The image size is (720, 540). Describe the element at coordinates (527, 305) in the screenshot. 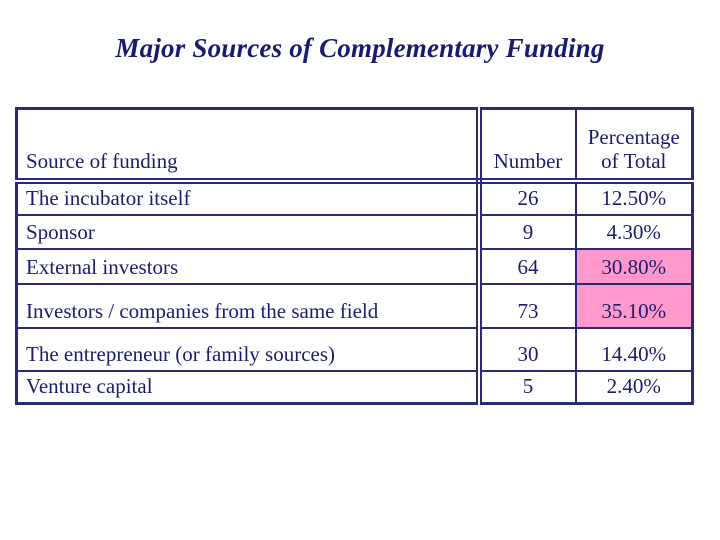

I see `number-cell: 73` at that location.